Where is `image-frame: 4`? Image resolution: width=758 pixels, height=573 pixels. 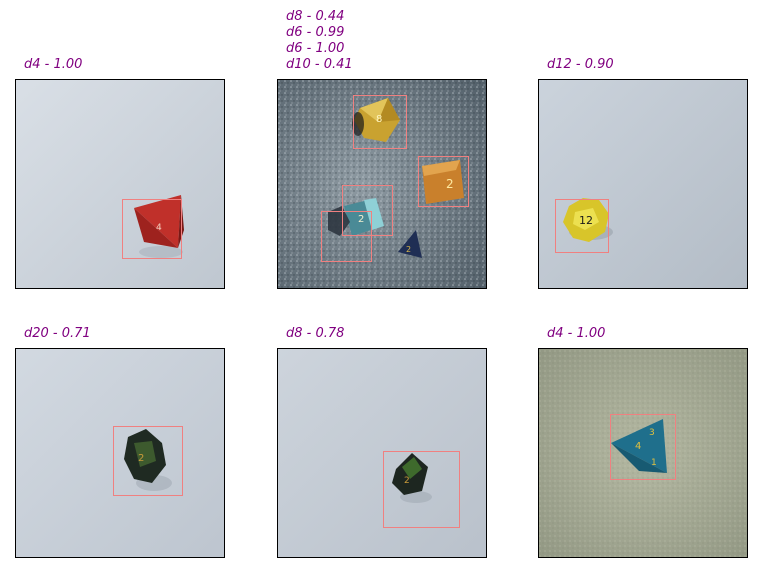
image-frame: 4 is located at coordinates (120, 184).